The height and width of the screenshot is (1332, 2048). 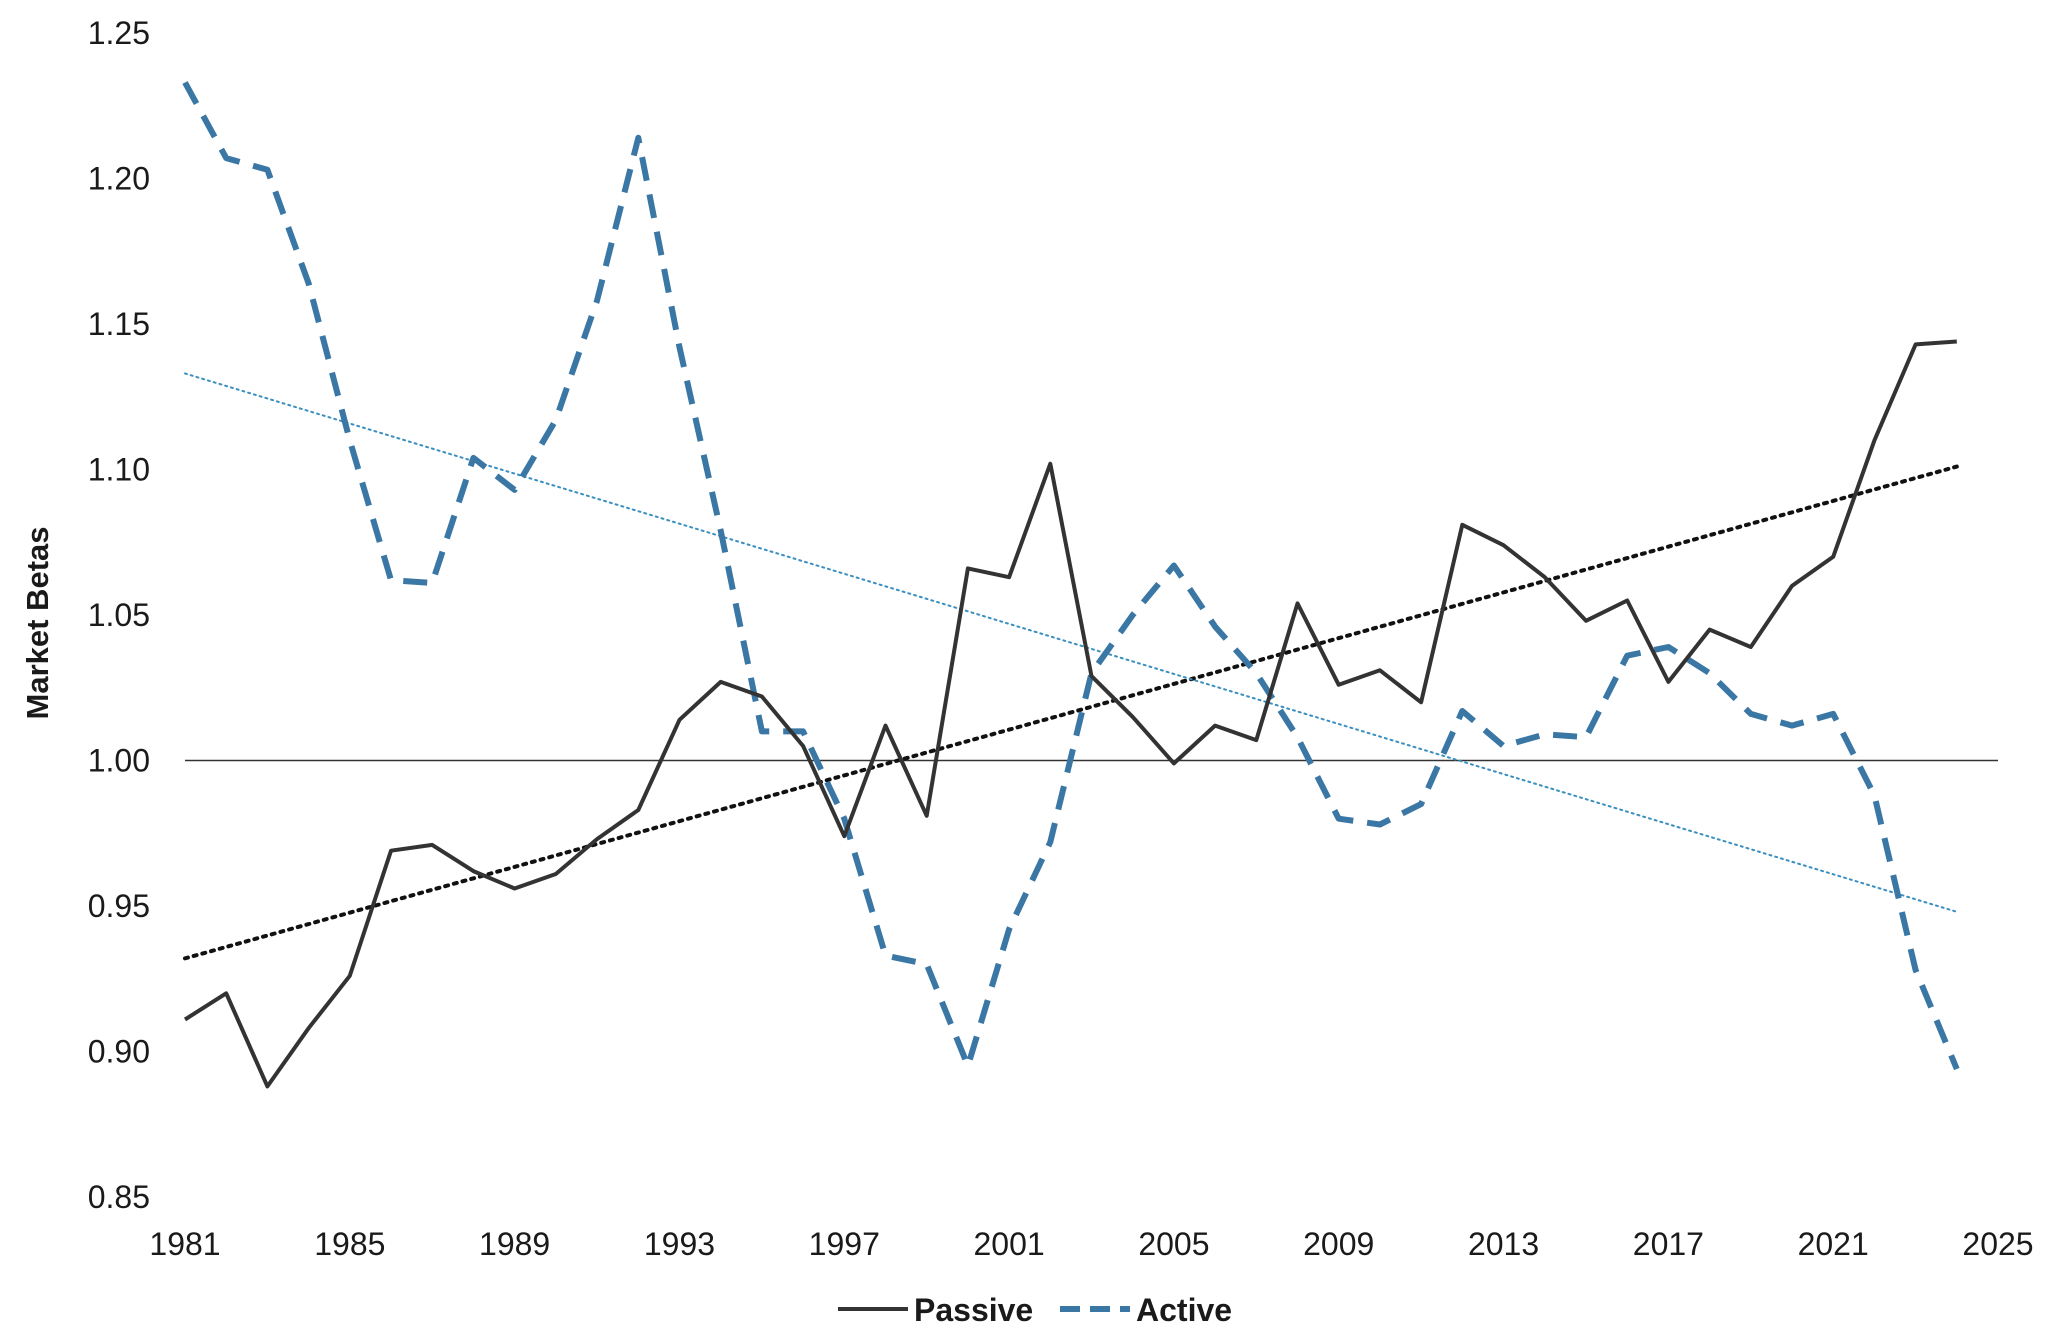 I want to click on x-tick-label: 2009, so click(x=1338, y=1244).